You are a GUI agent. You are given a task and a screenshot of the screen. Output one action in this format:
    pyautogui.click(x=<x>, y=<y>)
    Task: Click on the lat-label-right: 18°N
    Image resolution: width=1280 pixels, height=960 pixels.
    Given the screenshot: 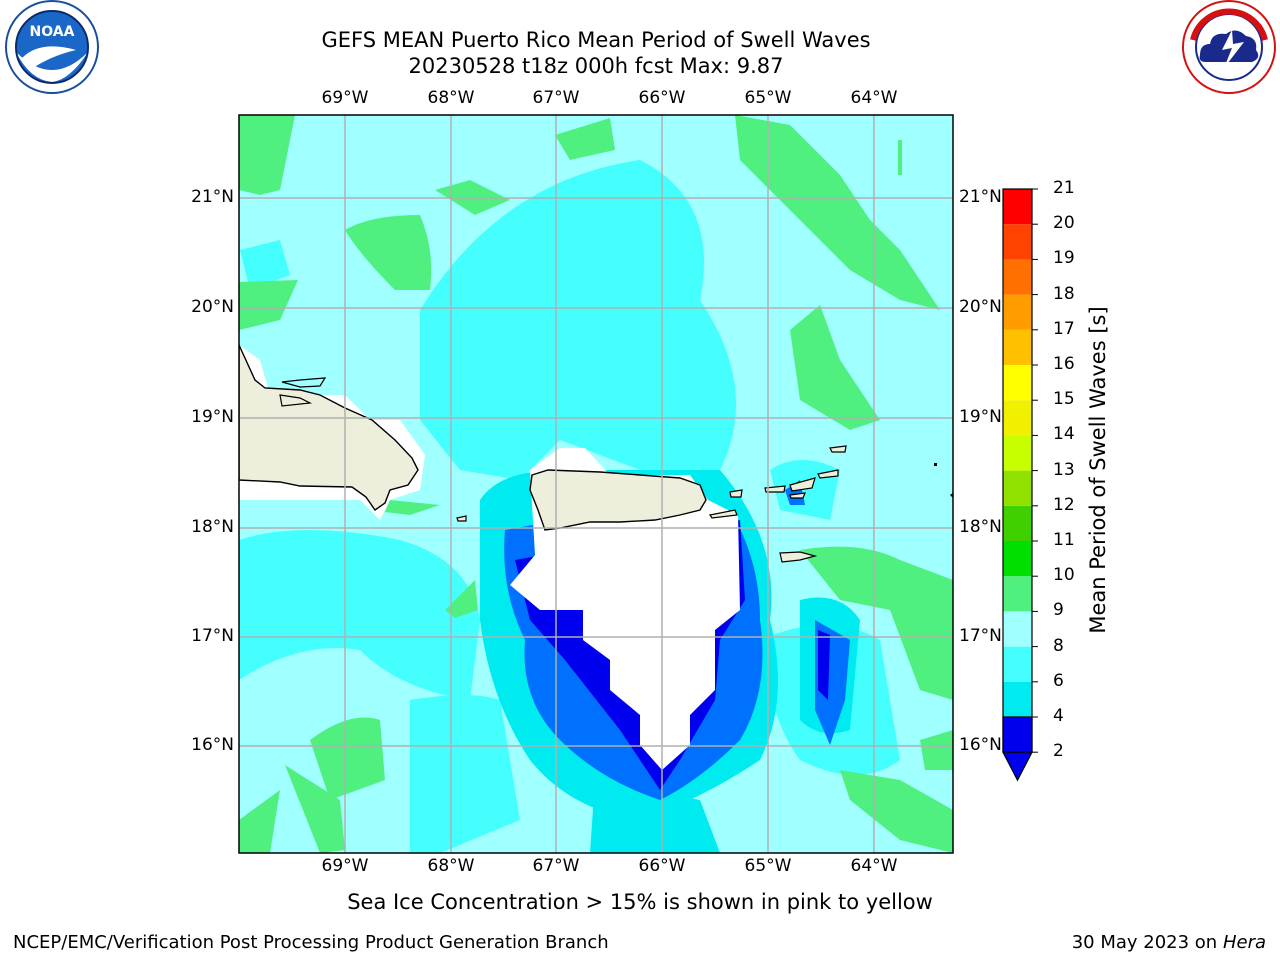 What is the action you would take?
    pyautogui.click(x=980, y=527)
    